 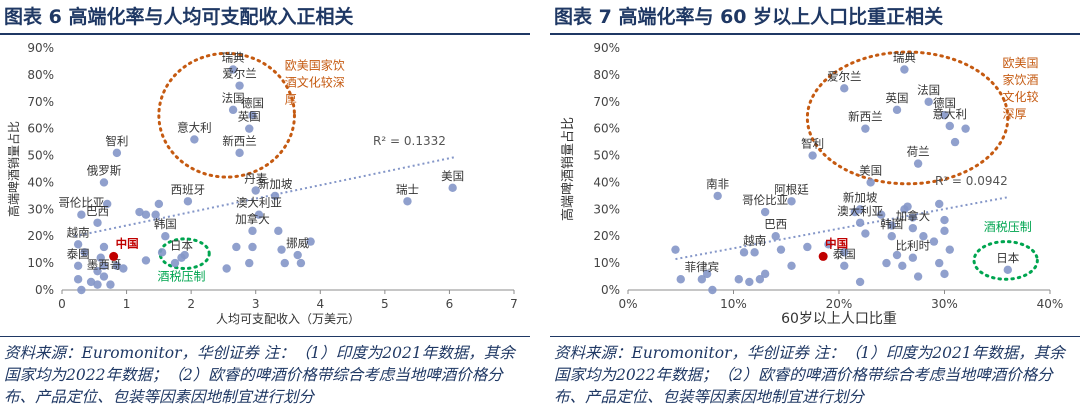 I want to click on point-label: 爱尔兰, so click(x=844, y=76).